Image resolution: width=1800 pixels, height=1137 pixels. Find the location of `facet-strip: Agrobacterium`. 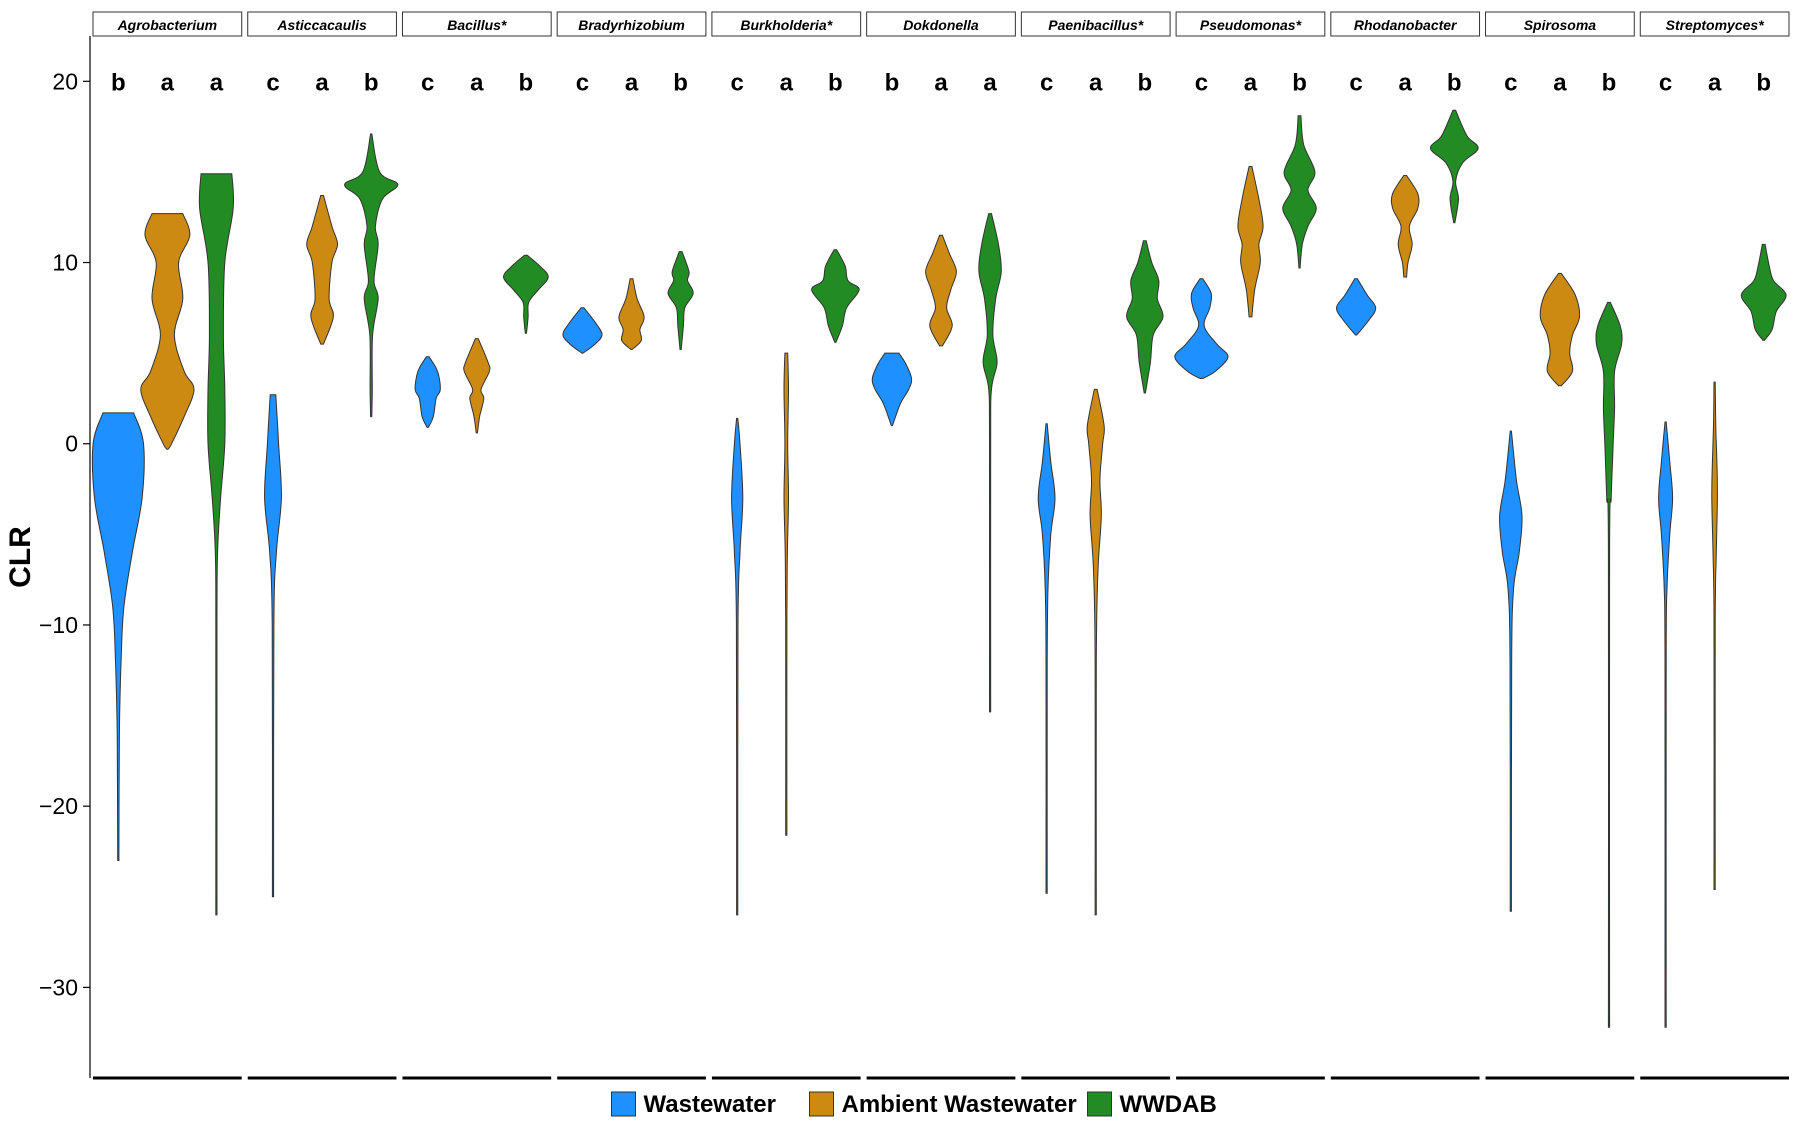

facet-strip: Agrobacterium is located at coordinates (167, 24).